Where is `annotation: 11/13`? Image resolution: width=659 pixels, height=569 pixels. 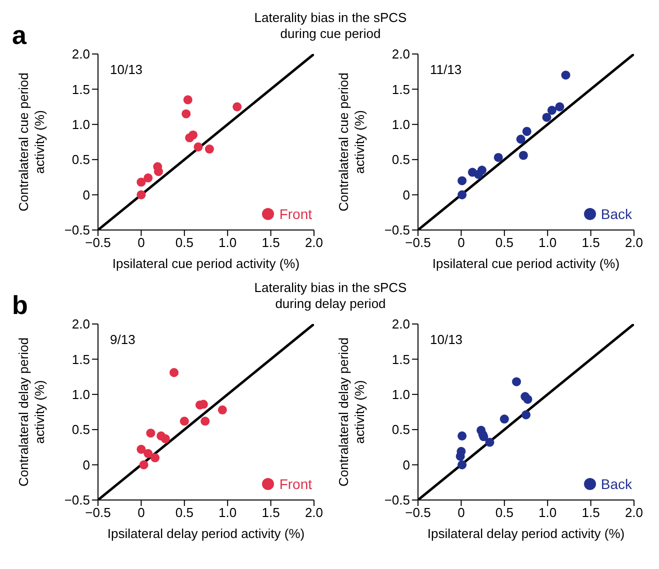
annotation: 11/13 is located at coordinates (446, 69).